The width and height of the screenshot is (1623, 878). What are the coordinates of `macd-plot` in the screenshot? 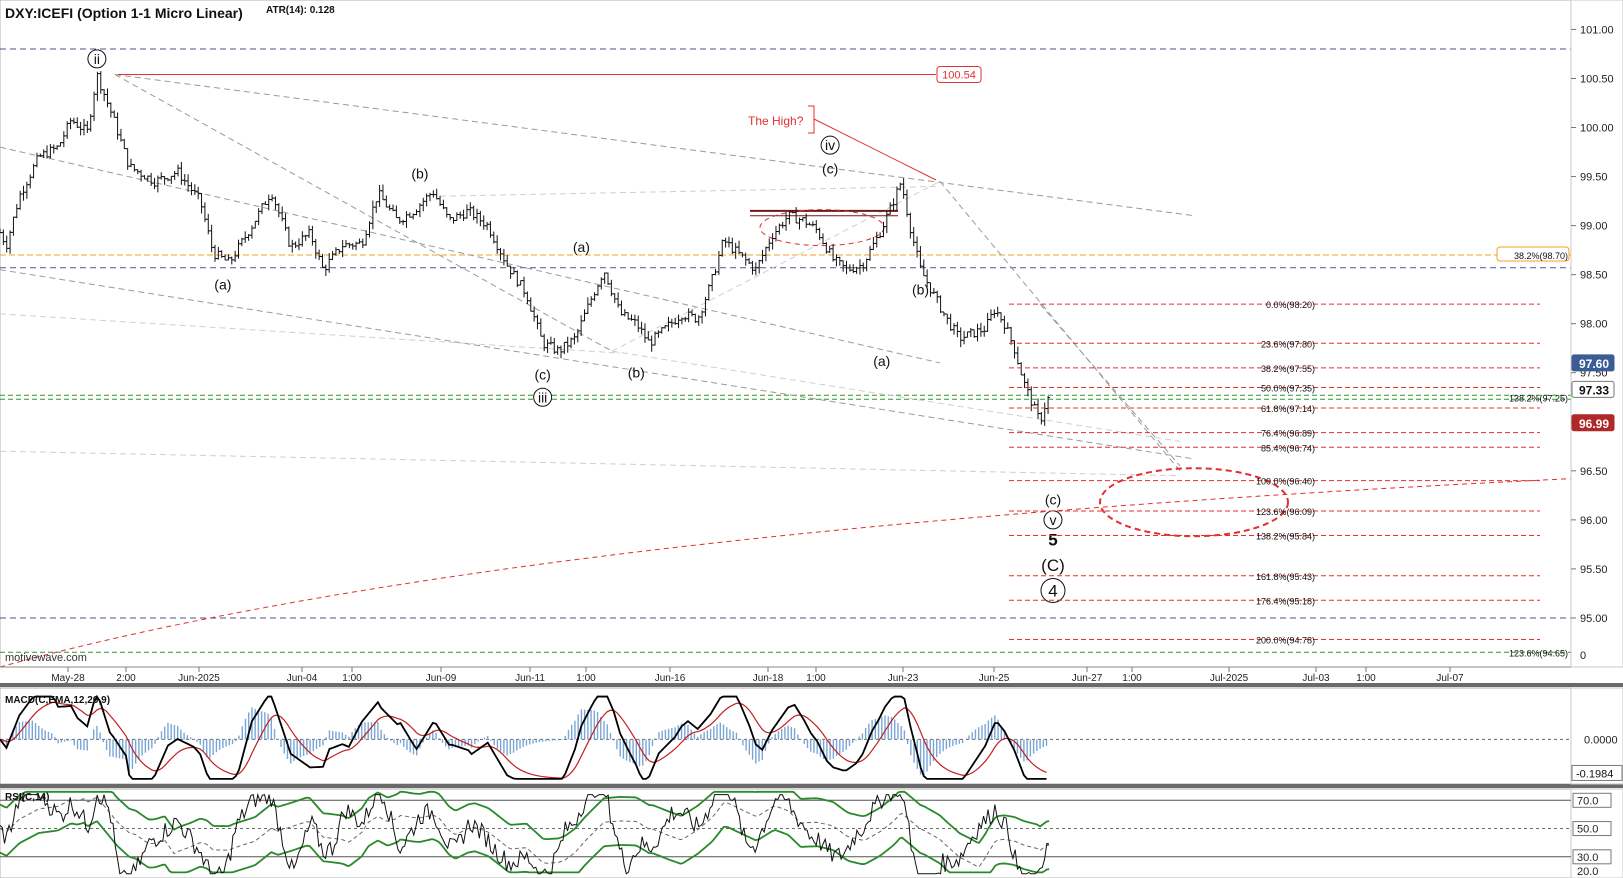 It's located at (785, 737).